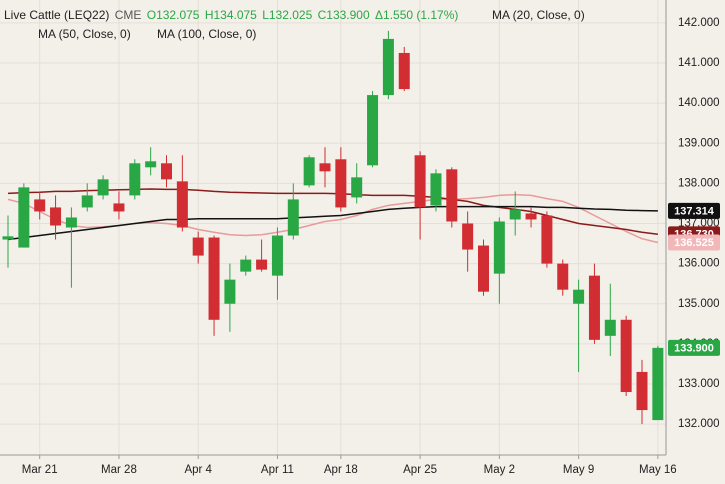 Image resolution: width=725 pixels, height=484 pixels. What do you see at coordinates (699, 63) in the screenshot?
I see `y-tick-label: 141.000` at bounding box center [699, 63].